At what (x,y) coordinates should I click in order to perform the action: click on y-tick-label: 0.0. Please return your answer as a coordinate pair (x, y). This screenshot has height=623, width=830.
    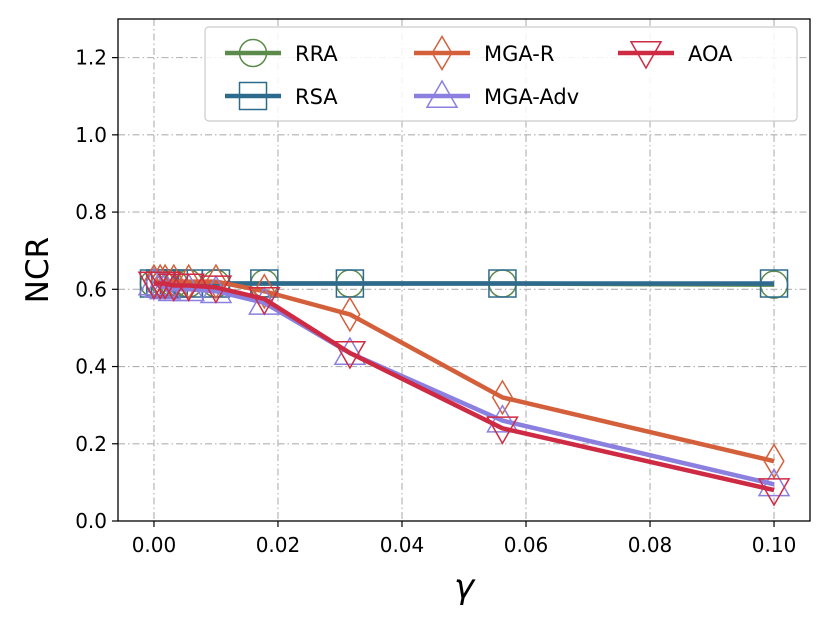
    Looking at the image, I should click on (91, 521).